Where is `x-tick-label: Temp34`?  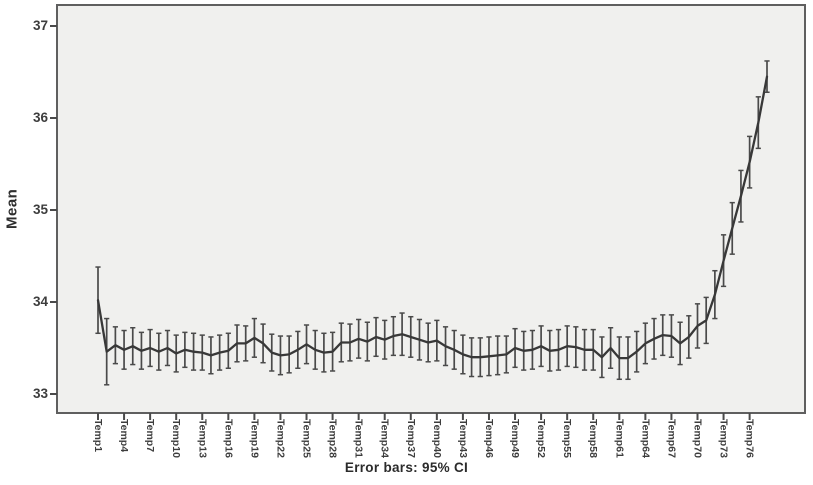 x-tick-label: Temp34 is located at coordinates (384, 438).